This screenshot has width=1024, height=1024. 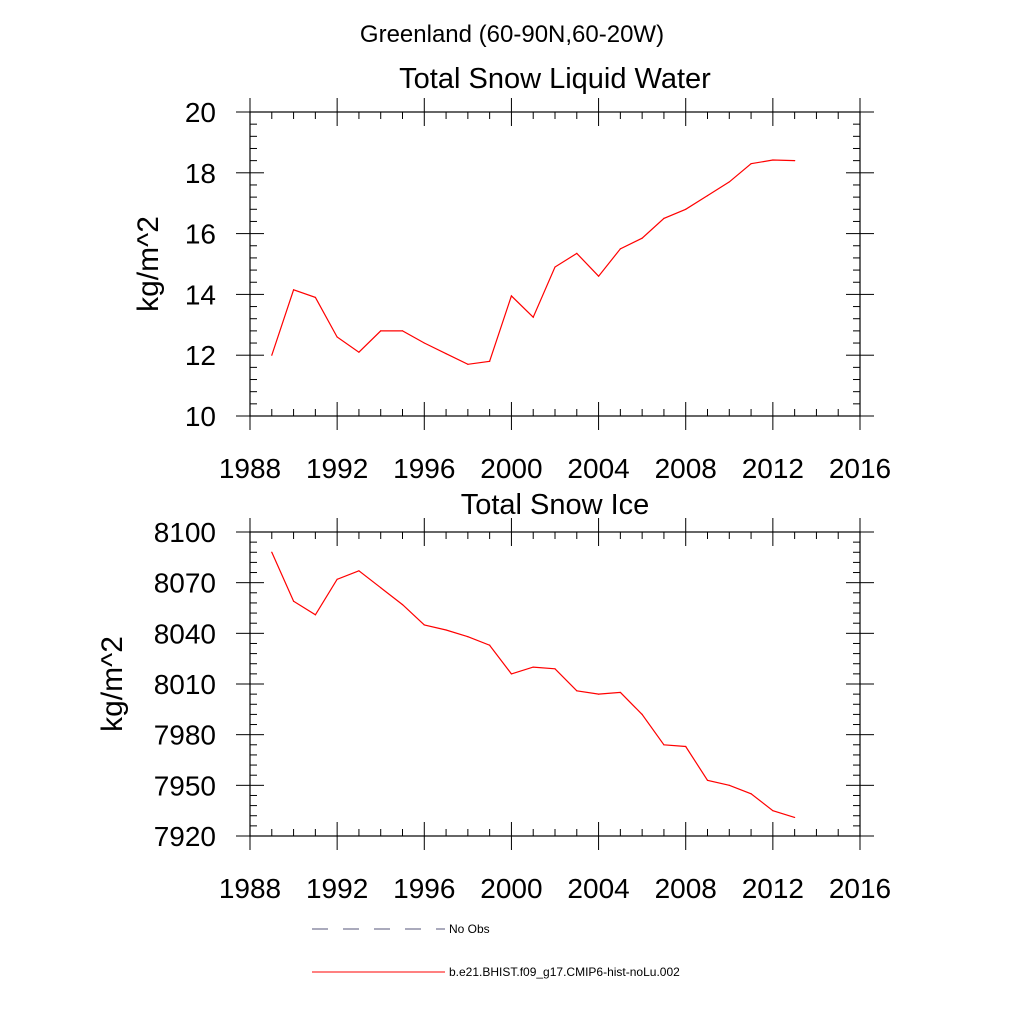 What do you see at coordinates (185, 684) in the screenshot?
I see `y-tick-label: 8010` at bounding box center [185, 684].